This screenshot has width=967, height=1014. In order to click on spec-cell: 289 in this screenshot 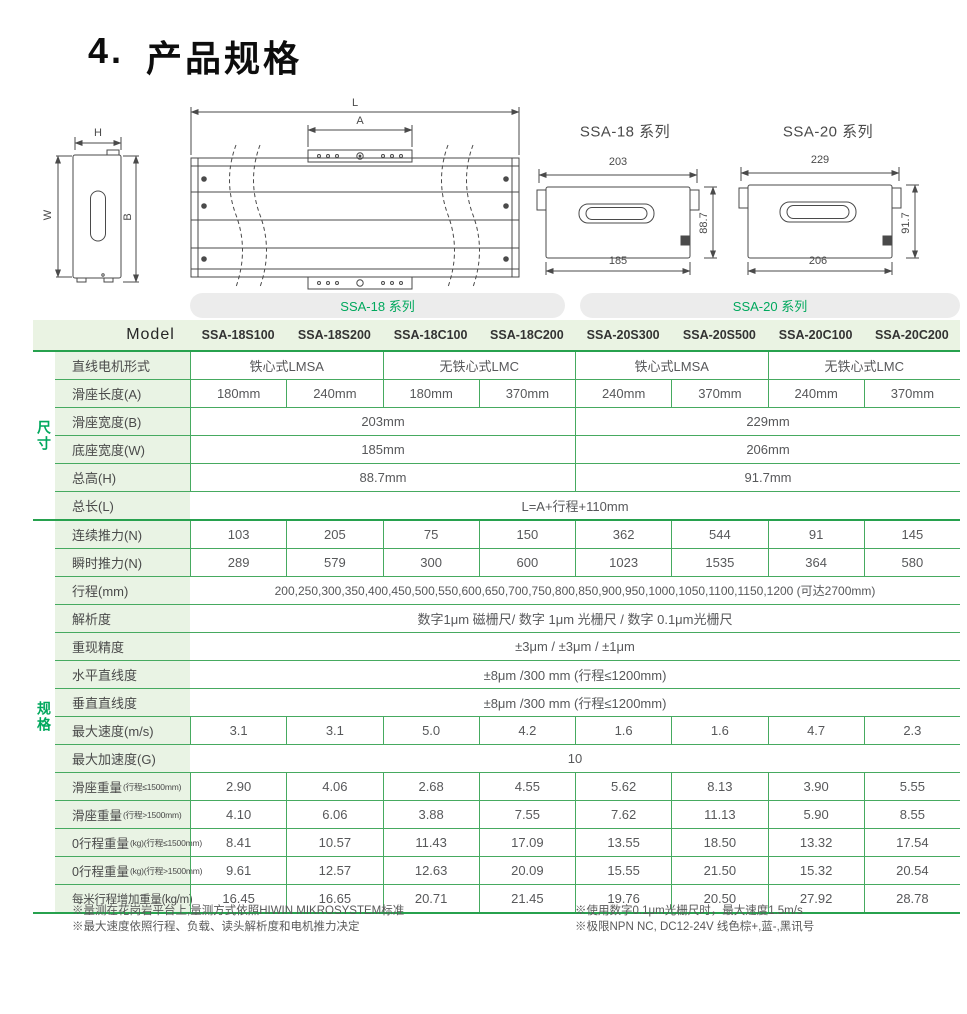, I will do `click(238, 562)`.